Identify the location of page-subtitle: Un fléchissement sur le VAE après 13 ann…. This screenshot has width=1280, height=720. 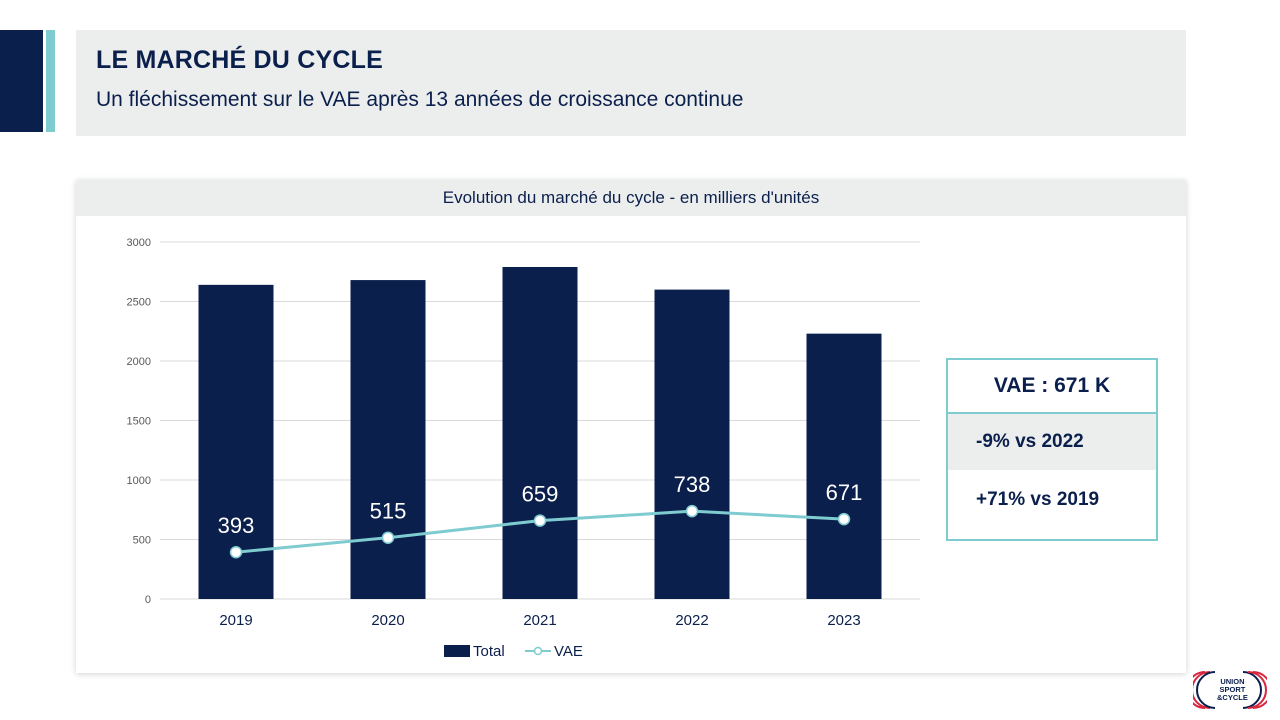
(420, 99).